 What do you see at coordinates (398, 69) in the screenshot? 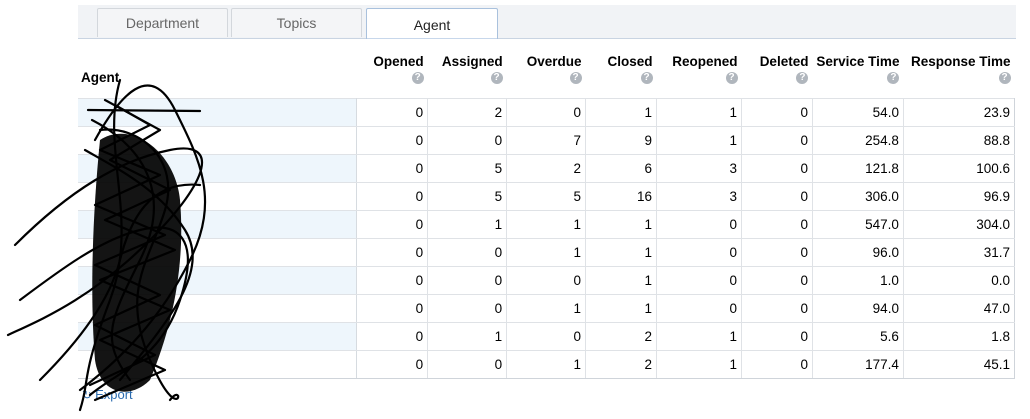
I see `column-header-opened: Opened?` at bounding box center [398, 69].